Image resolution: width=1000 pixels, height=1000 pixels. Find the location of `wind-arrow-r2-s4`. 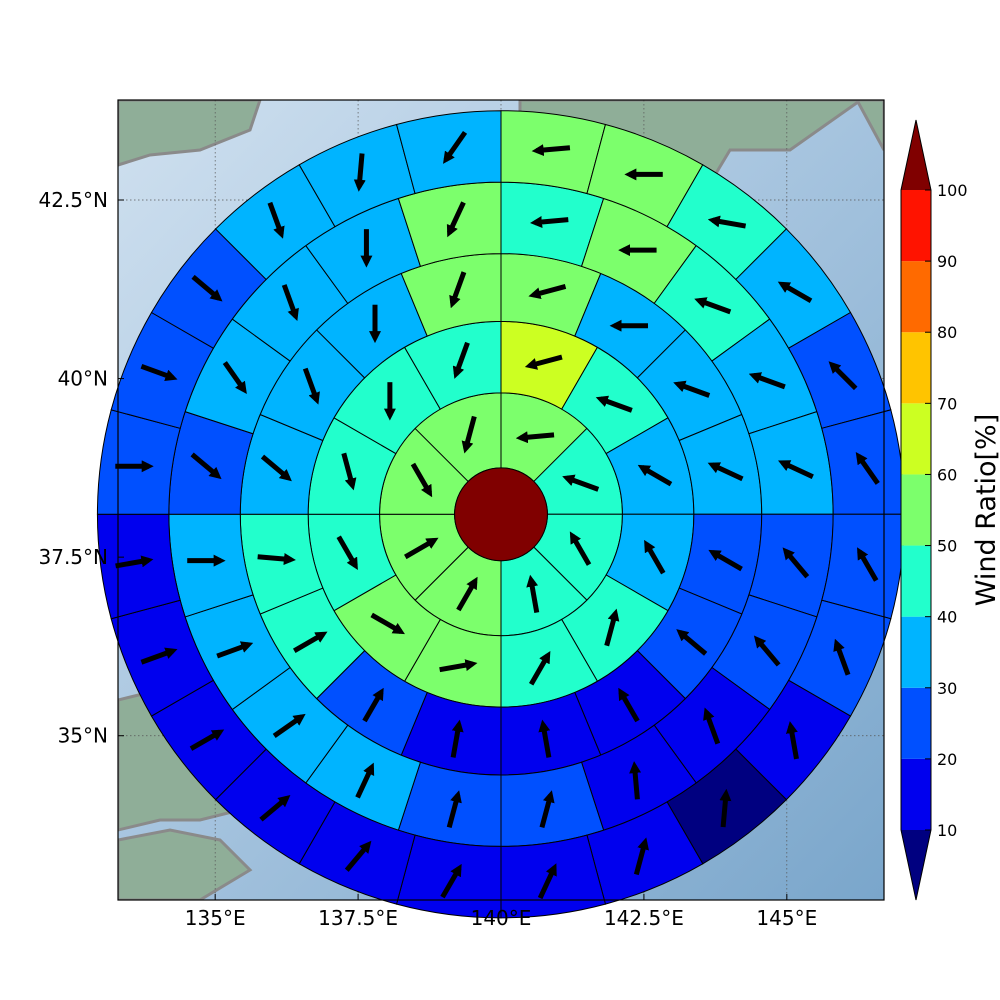

wind-arrow-r2-s4 is located at coordinates (612, 627).